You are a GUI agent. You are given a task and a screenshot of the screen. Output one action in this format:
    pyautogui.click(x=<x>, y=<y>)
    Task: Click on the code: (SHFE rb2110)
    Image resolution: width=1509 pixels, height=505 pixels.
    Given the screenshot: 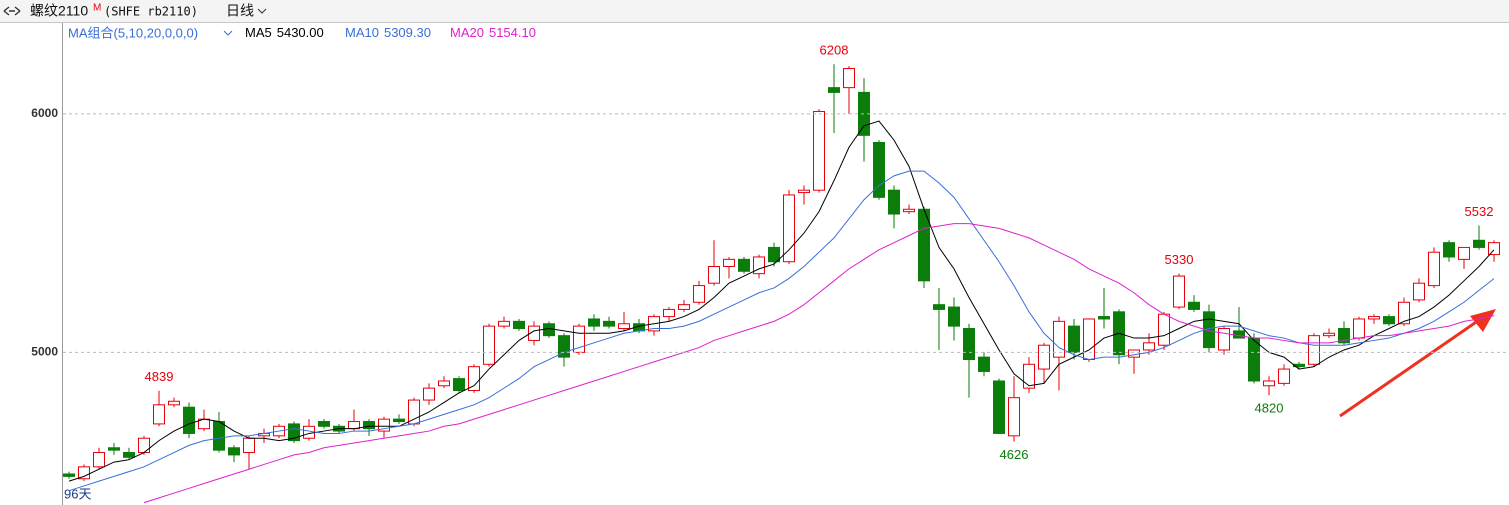 What is the action you would take?
    pyautogui.click(x=151, y=12)
    